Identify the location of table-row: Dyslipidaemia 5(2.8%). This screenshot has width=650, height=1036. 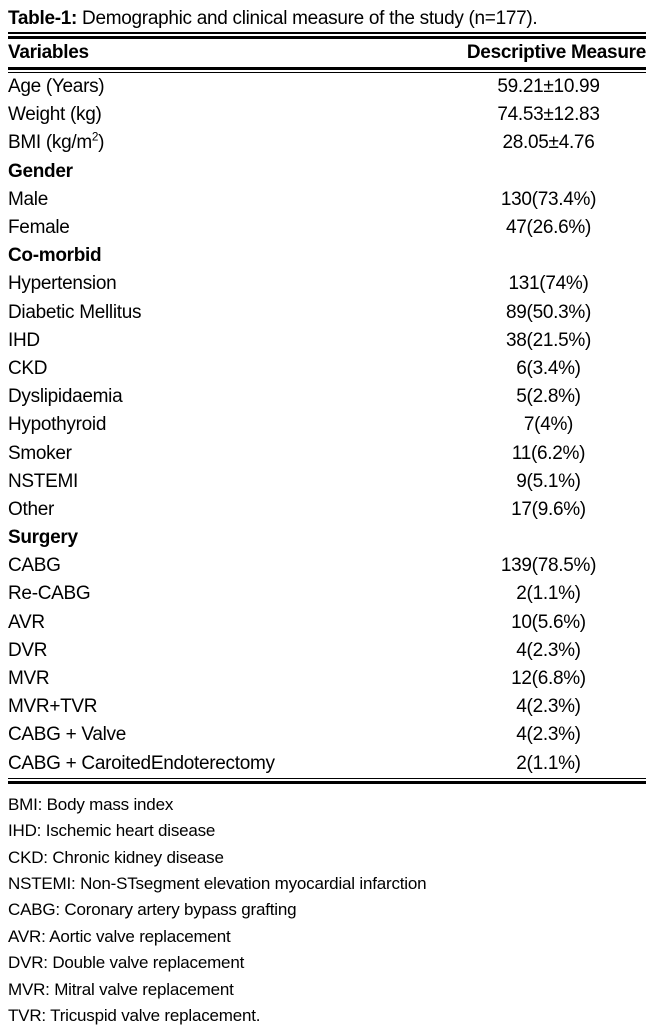
(327, 397).